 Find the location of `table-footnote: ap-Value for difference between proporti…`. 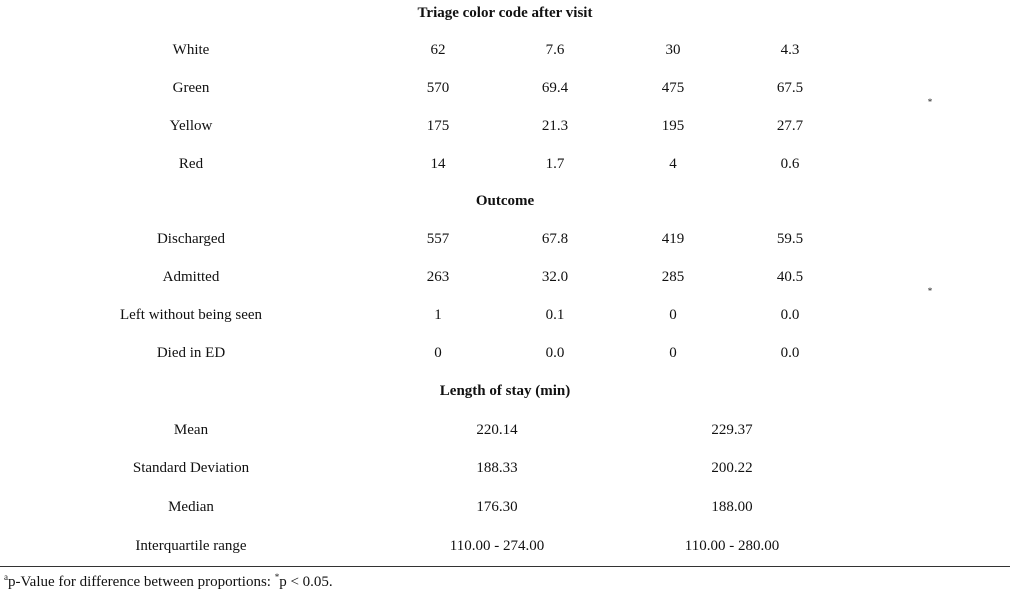

table-footnote: ap-Value for difference between proporti… is located at coordinates (168, 582).